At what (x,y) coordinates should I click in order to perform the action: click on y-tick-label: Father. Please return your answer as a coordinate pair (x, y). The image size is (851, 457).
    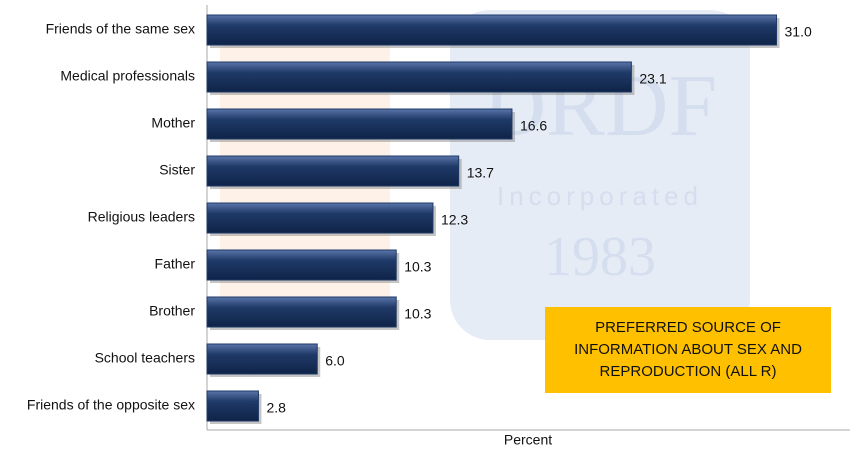
    Looking at the image, I should click on (175, 264).